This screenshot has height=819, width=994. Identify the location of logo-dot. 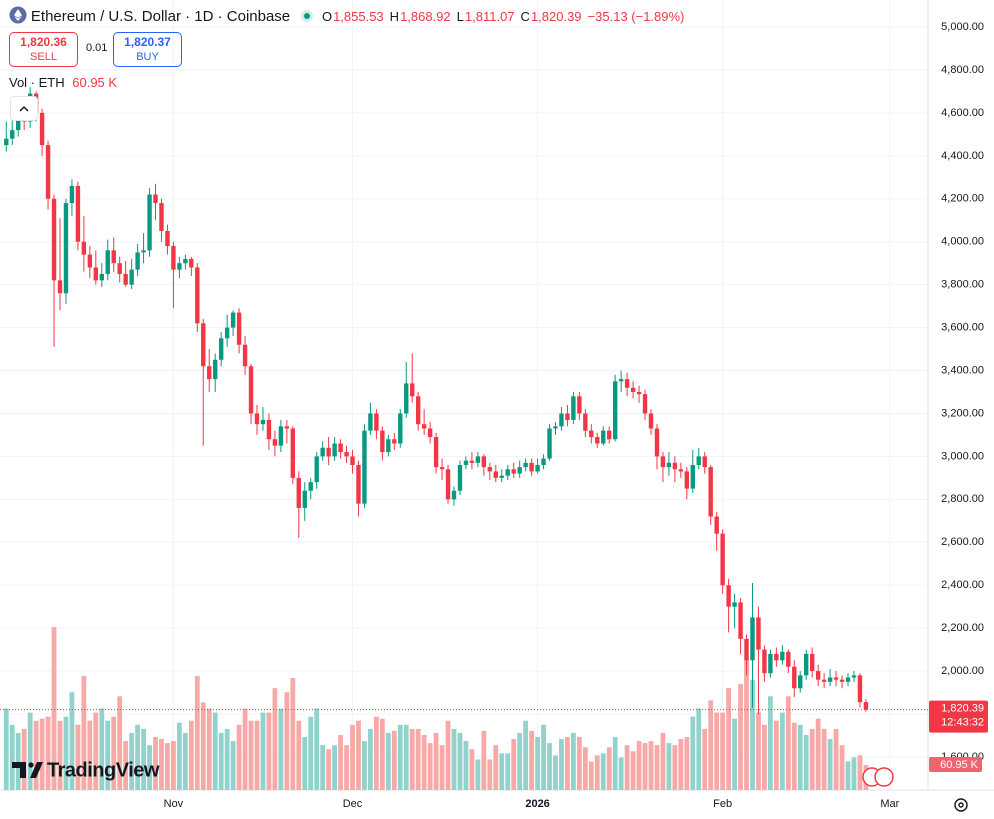
(31, 765).